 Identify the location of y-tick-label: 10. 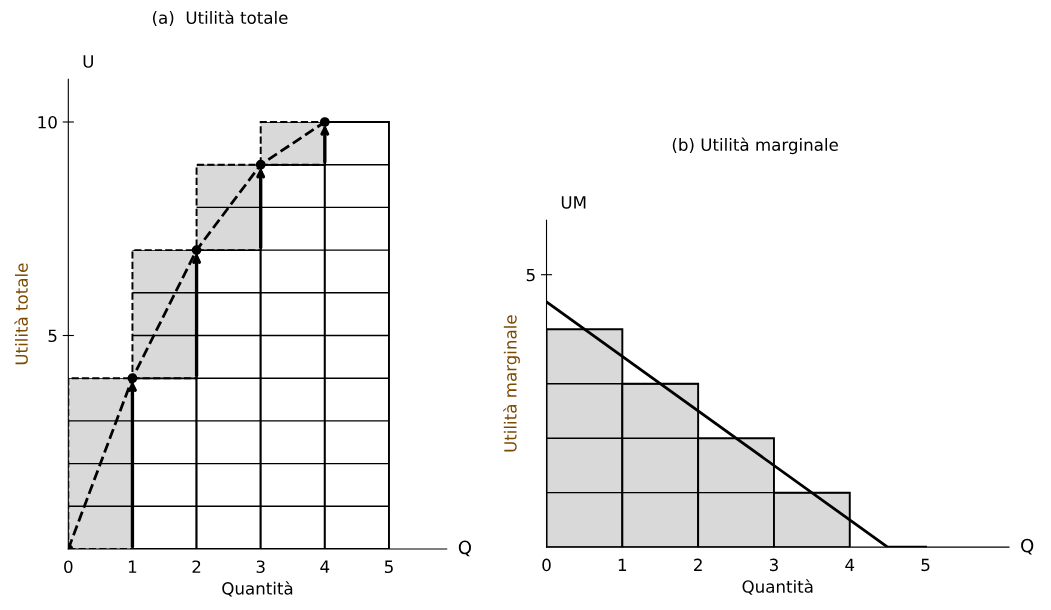
(47, 122).